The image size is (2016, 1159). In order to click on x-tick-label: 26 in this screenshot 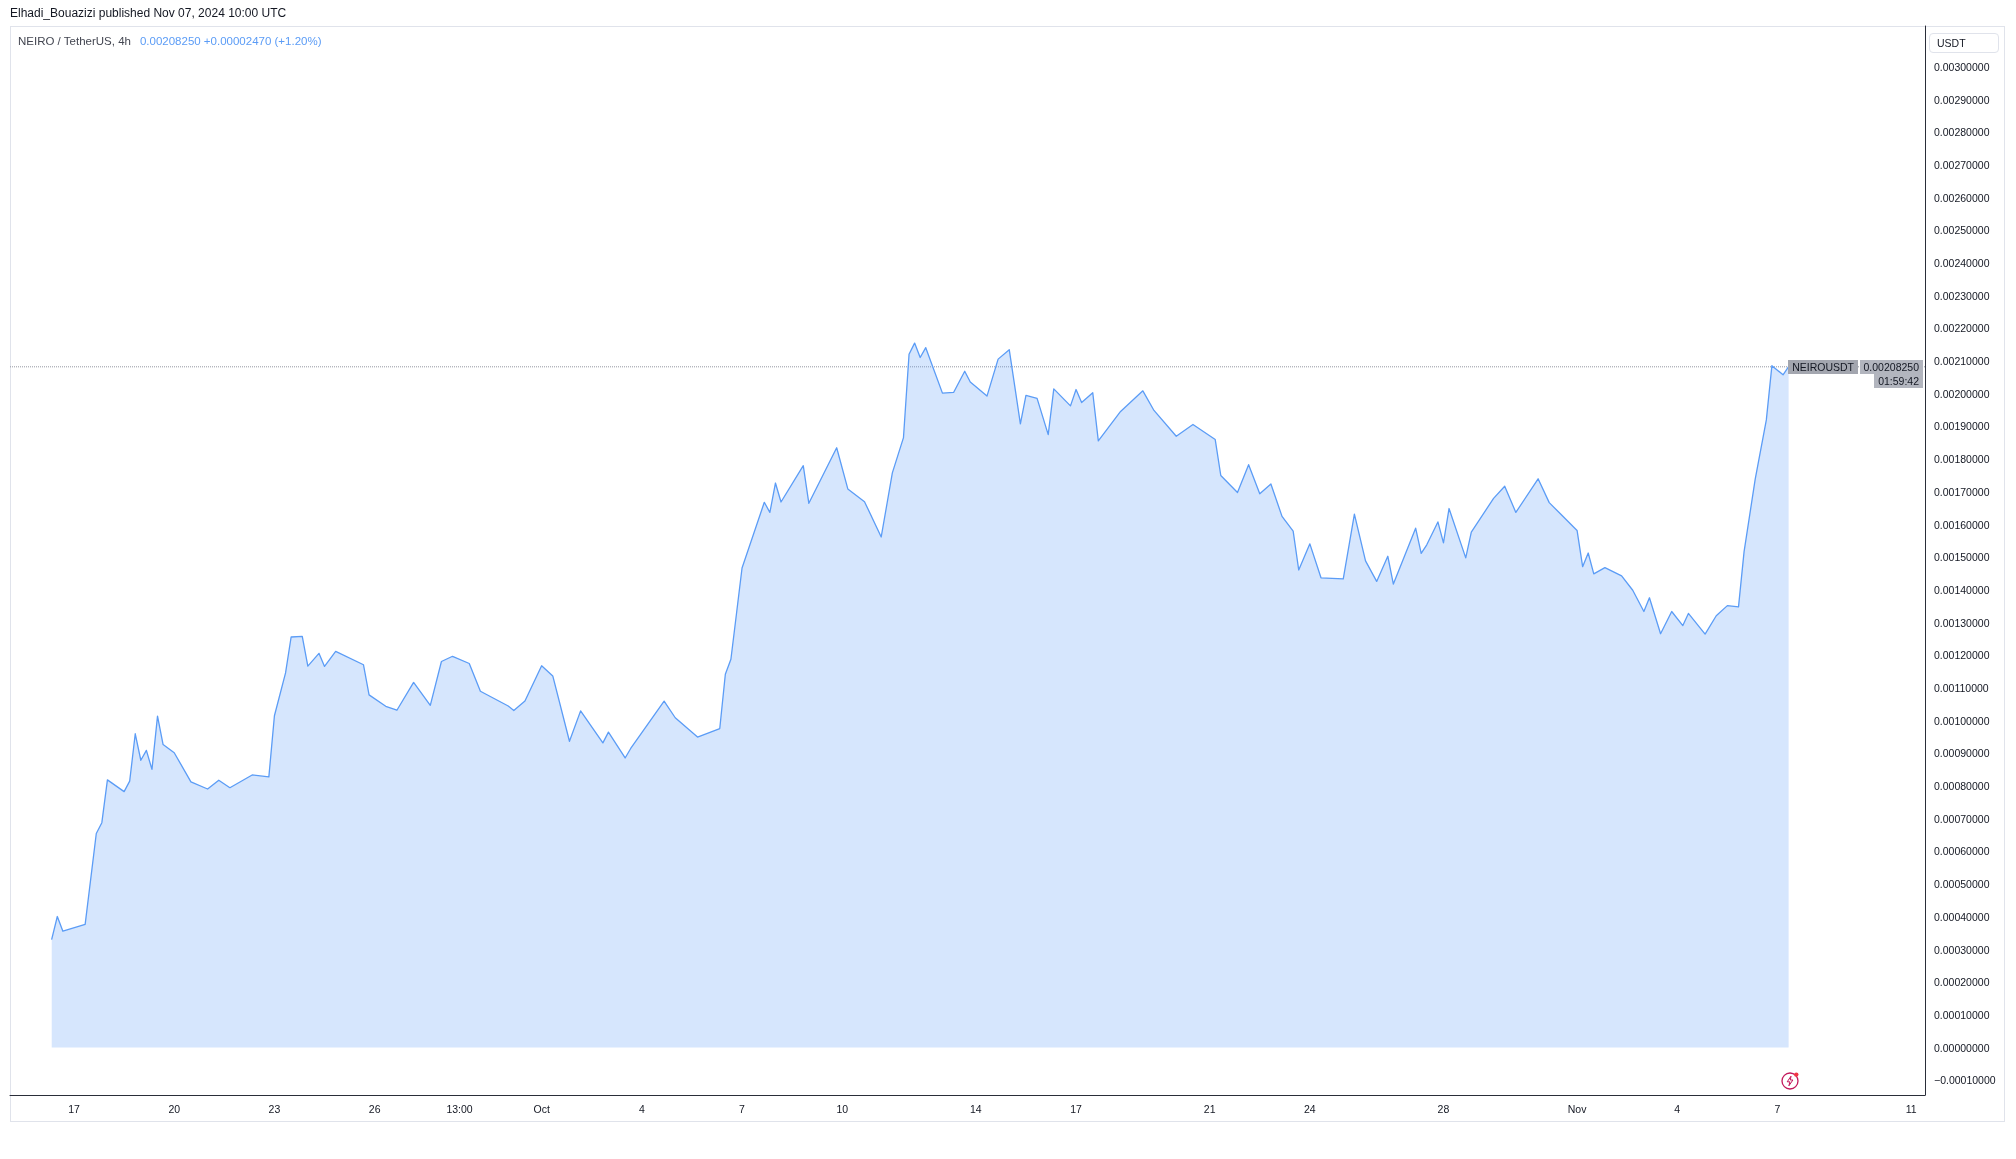, I will do `click(374, 1108)`.